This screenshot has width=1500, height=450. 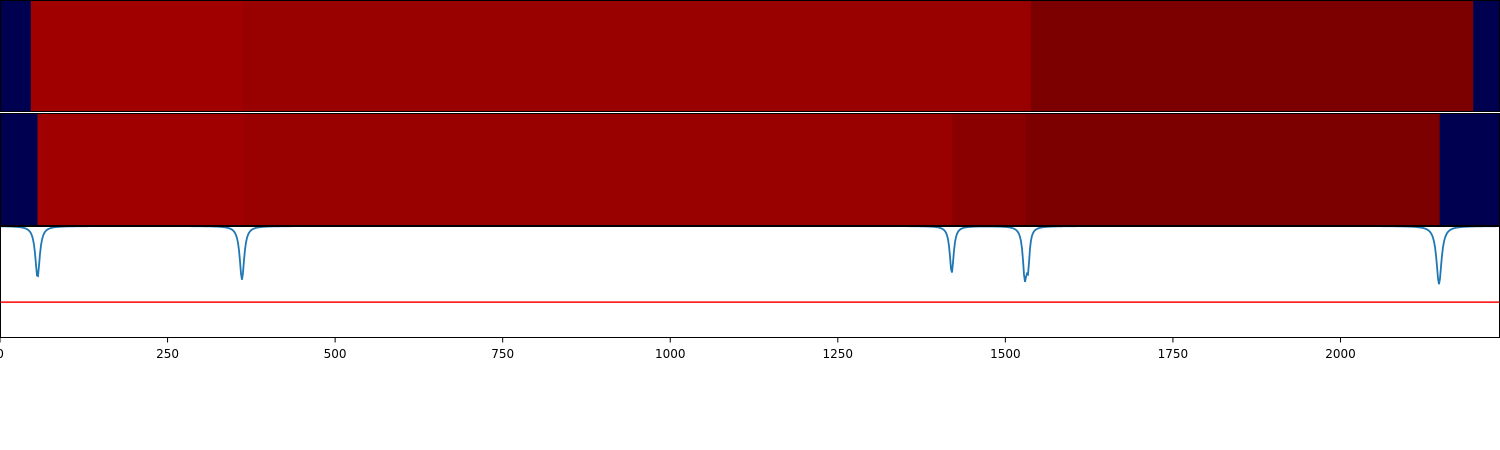 I want to click on x-tick-label-3: 750, so click(x=502, y=354).